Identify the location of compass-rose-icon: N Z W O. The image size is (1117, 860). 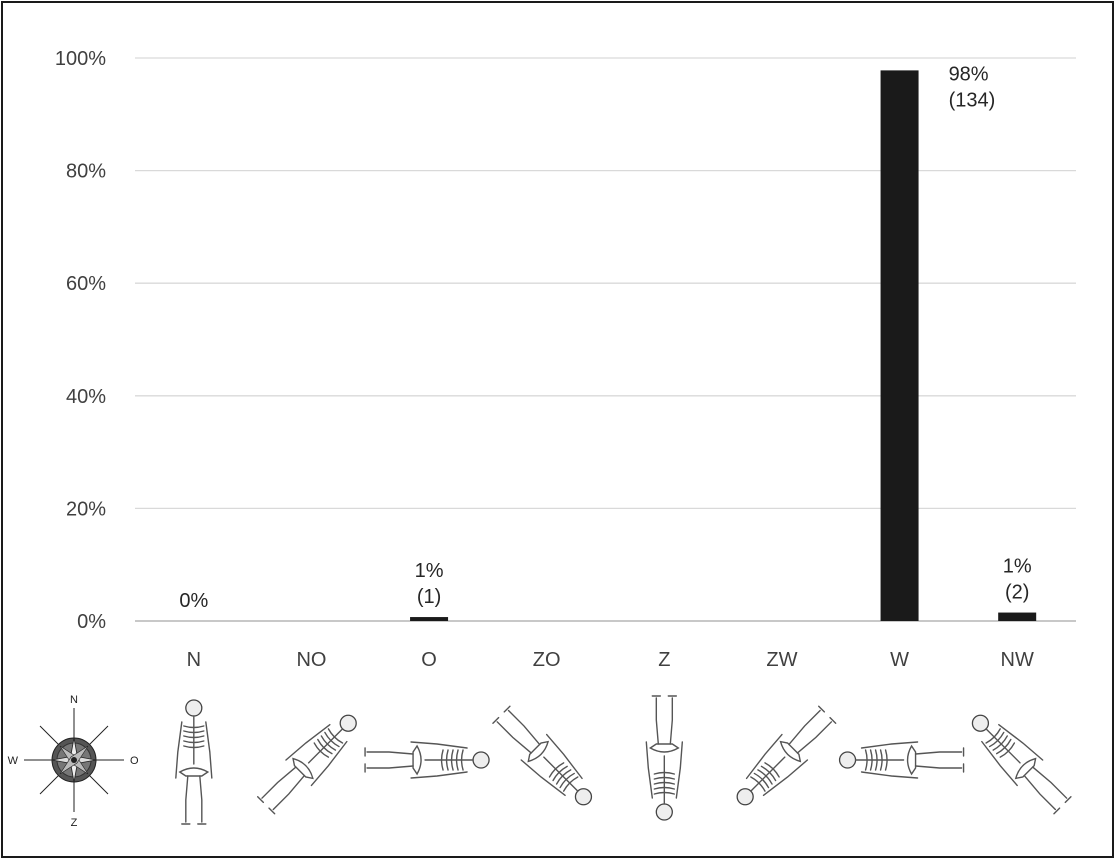
(73, 761).